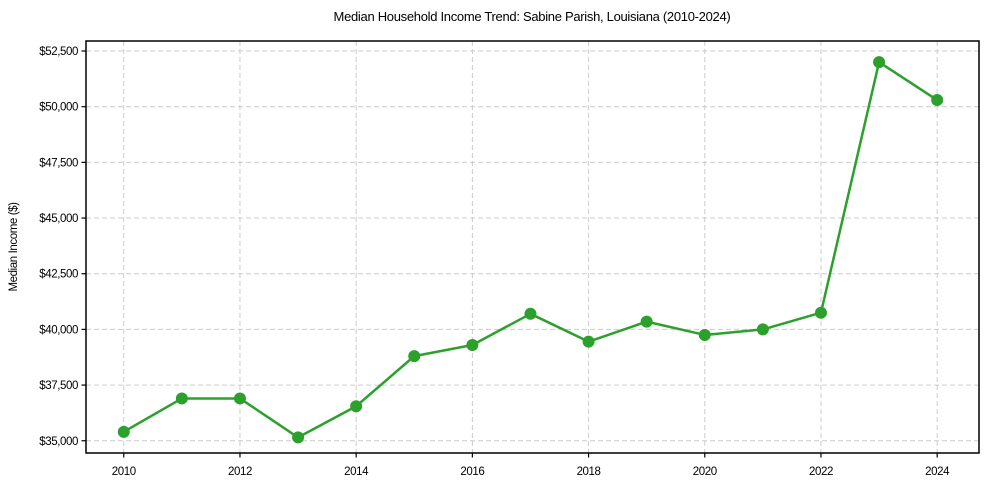 The height and width of the screenshot is (490, 989). Describe the element at coordinates (762, 329) in the screenshot. I see `data-point-2021` at that location.